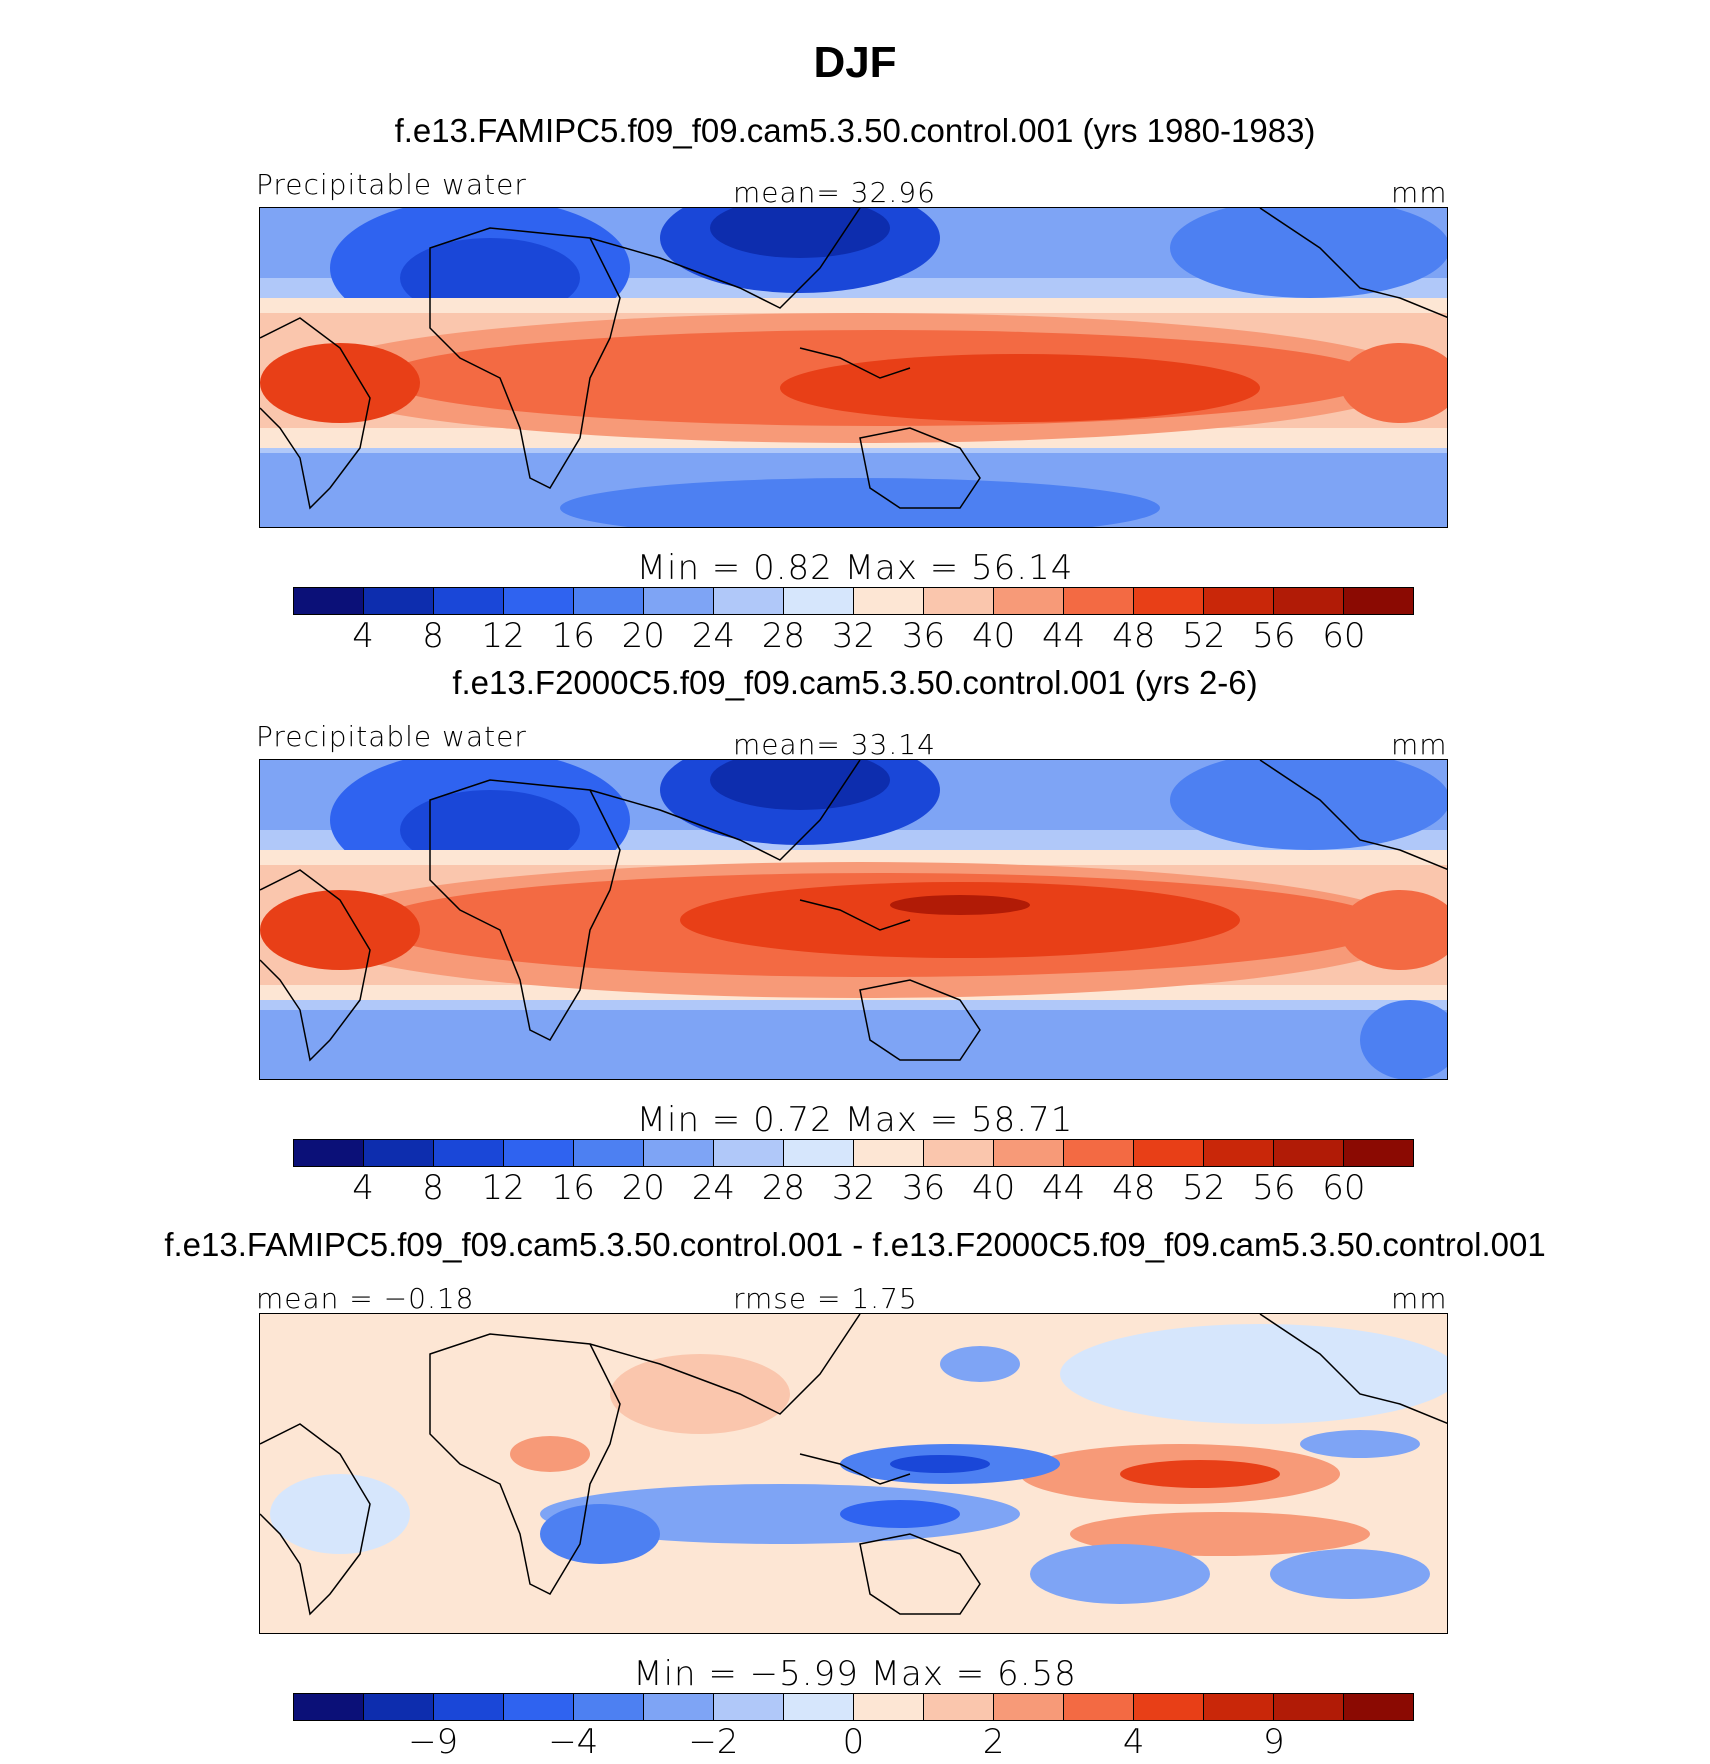 This screenshot has width=1710, height=1764. I want to click on panel2-units-label: mm, so click(1419, 744).